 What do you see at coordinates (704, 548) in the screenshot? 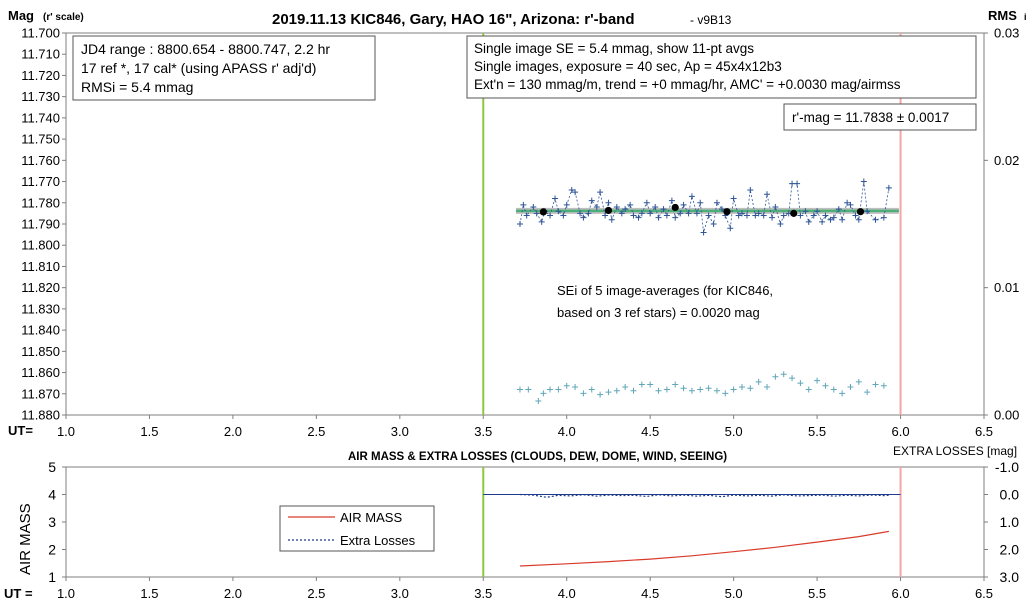
I see `bottom-airmass-line` at bounding box center [704, 548].